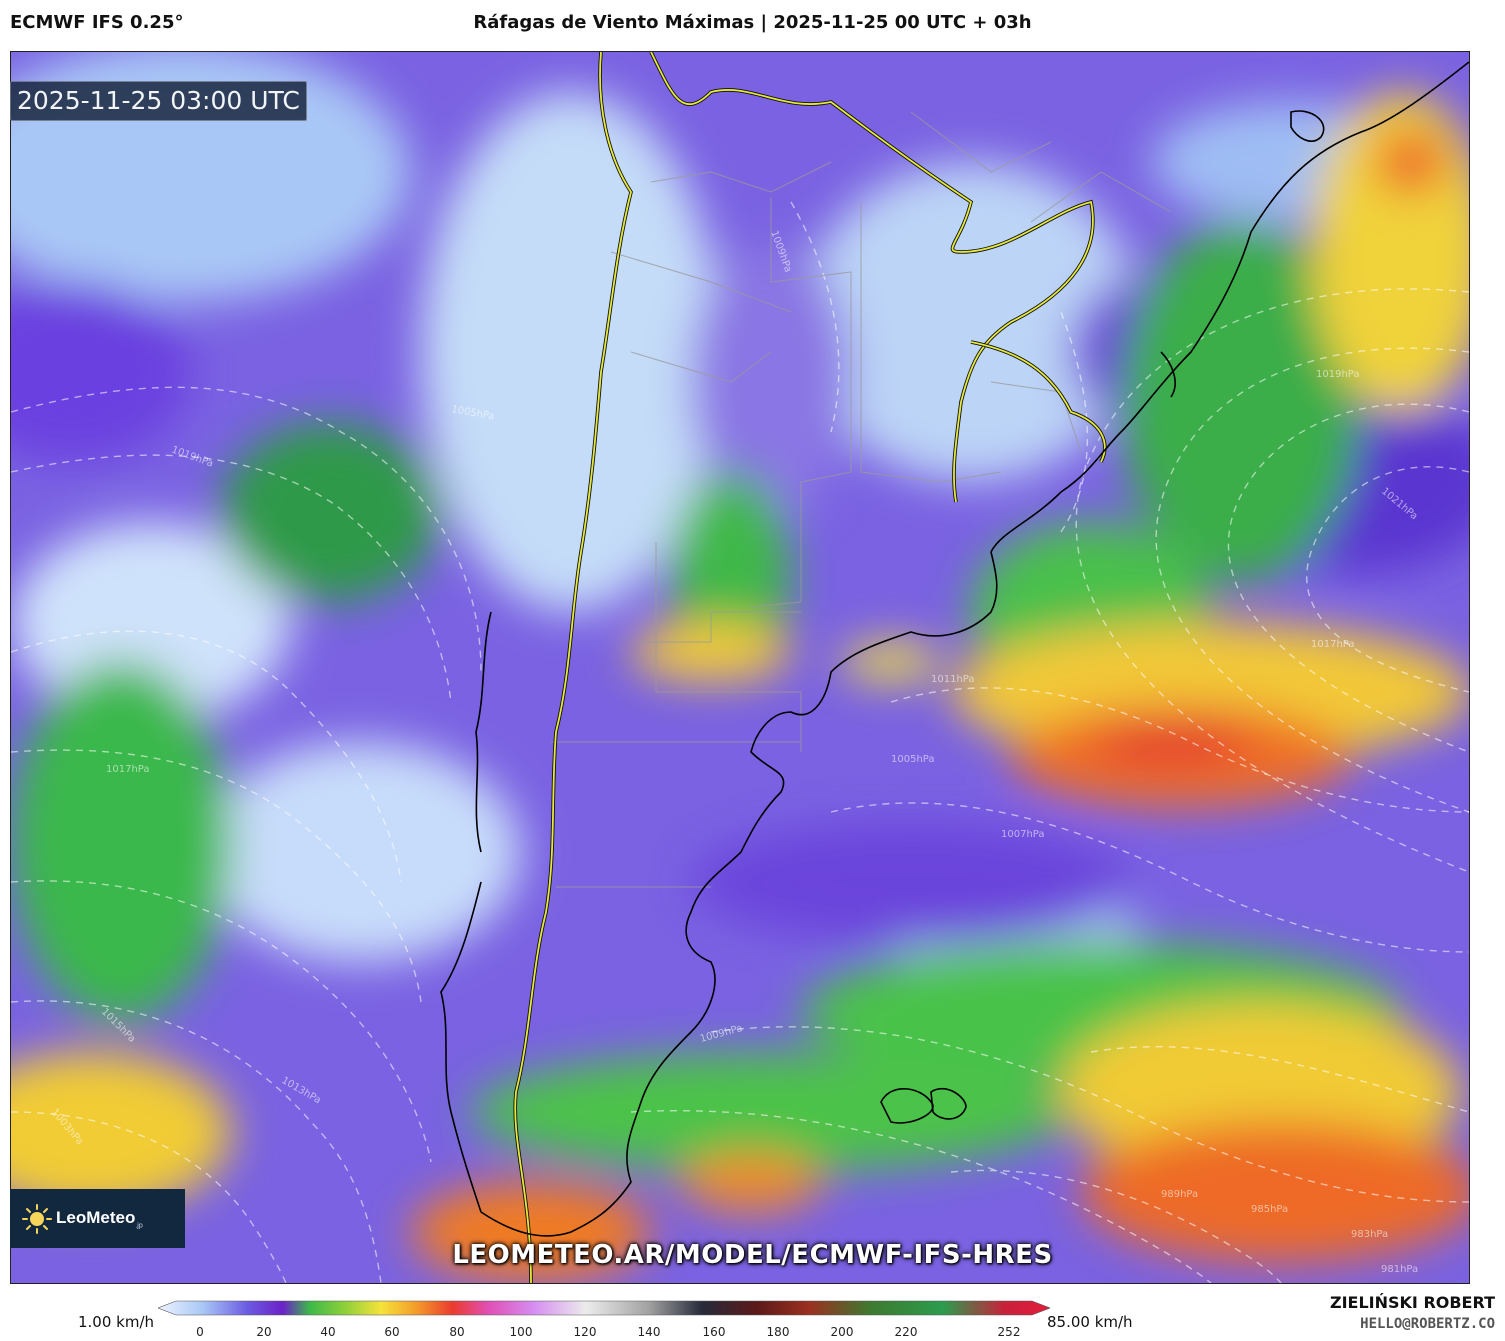 This screenshot has height=1341, width=1505. I want to click on scale-tick: 80, so click(457, 1332).